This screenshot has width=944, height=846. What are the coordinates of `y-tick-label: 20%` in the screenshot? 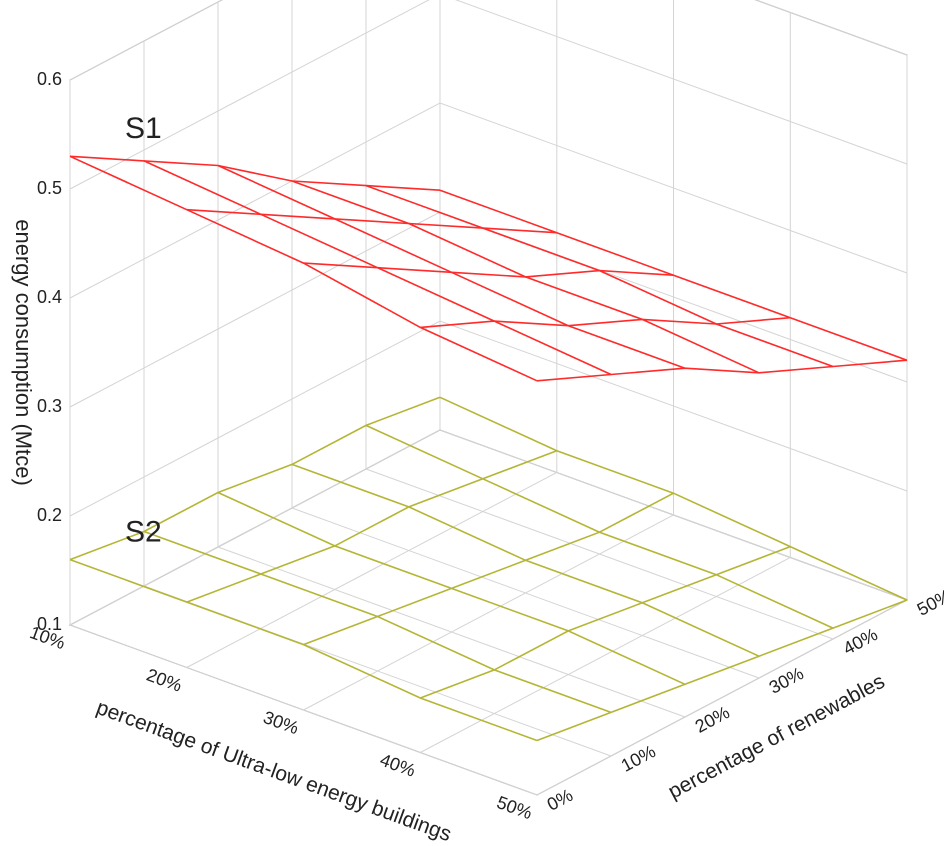 It's located at (712, 719).